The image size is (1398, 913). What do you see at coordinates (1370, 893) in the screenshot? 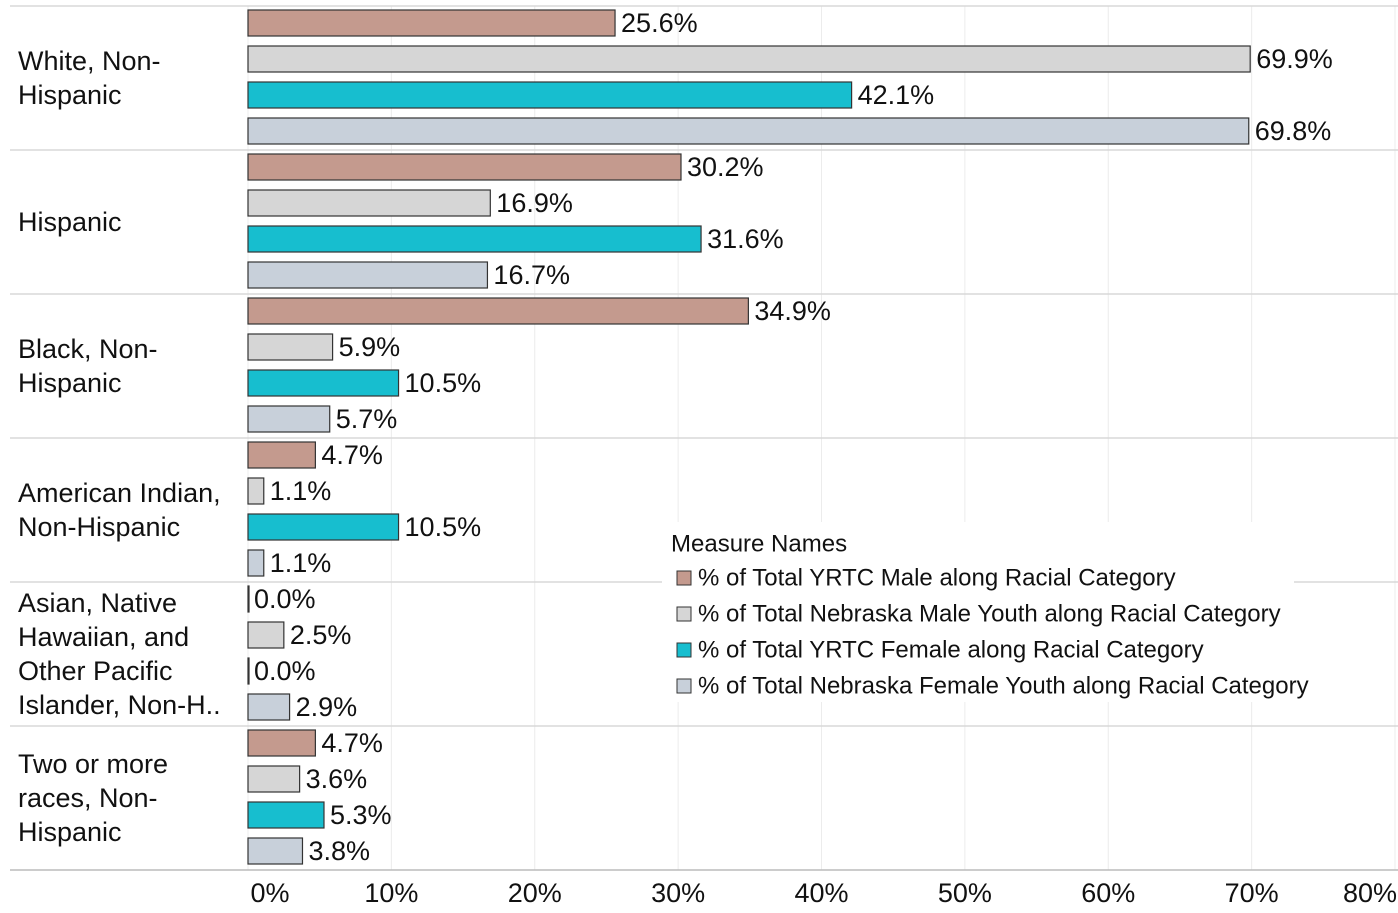
I see `x-tick-label: 80%` at bounding box center [1370, 893].